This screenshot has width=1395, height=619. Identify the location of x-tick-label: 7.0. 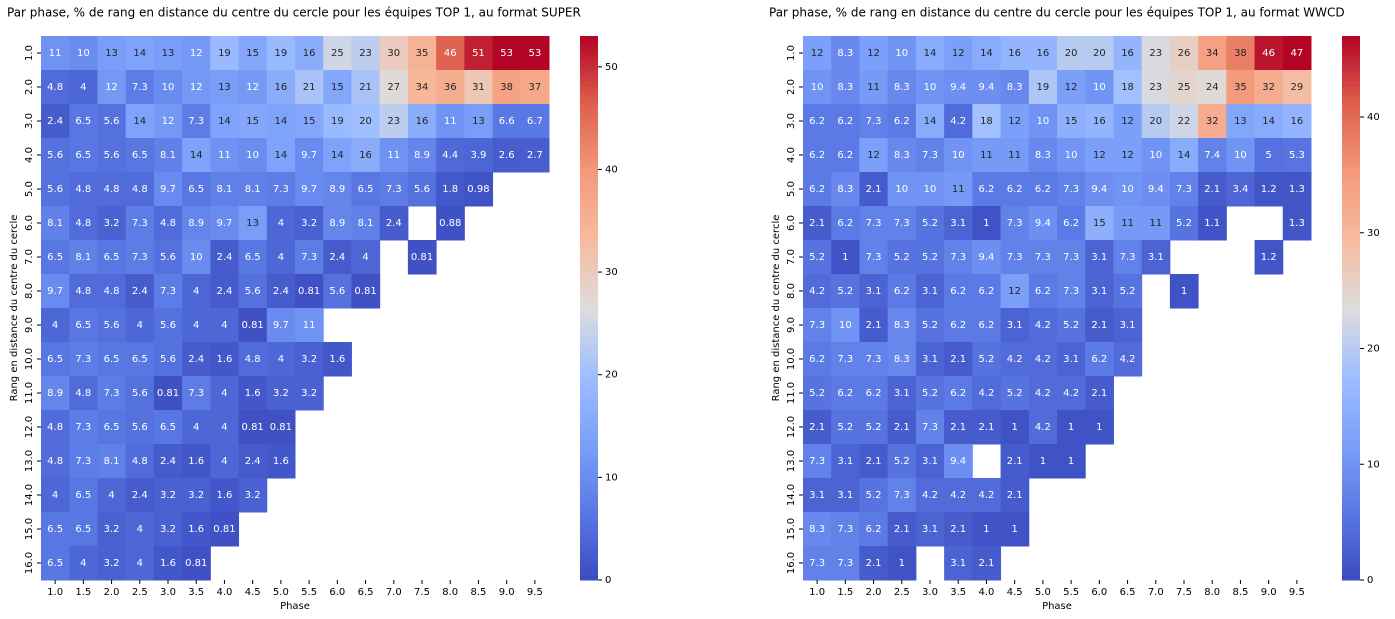
(394, 592).